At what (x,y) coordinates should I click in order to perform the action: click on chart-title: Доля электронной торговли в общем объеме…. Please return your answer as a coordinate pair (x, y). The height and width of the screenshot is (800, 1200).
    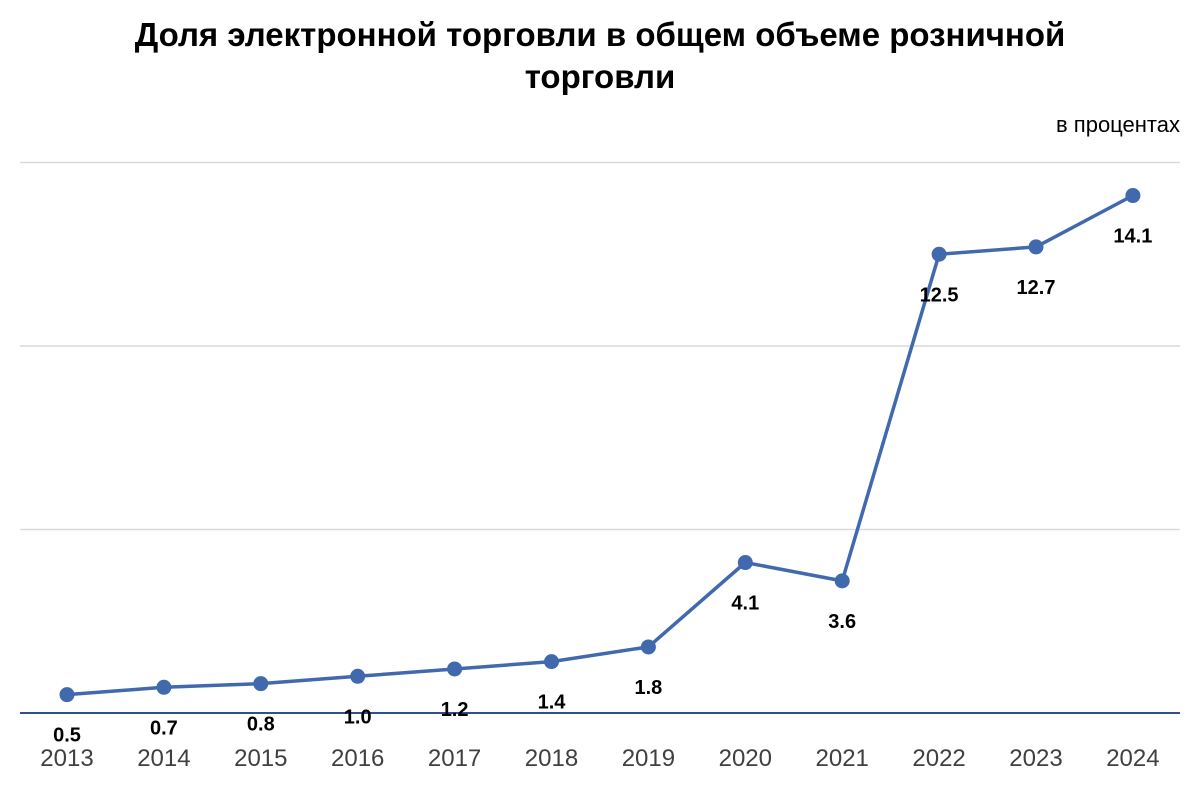
    Looking at the image, I should click on (600, 55).